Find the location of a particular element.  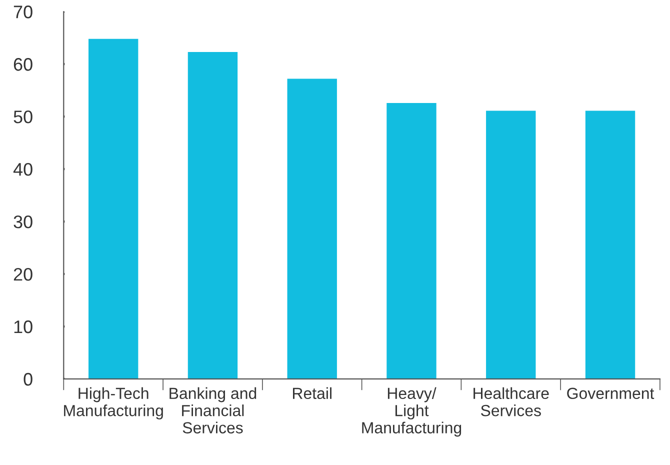

x-tick-label: Retail is located at coordinates (312, 393).